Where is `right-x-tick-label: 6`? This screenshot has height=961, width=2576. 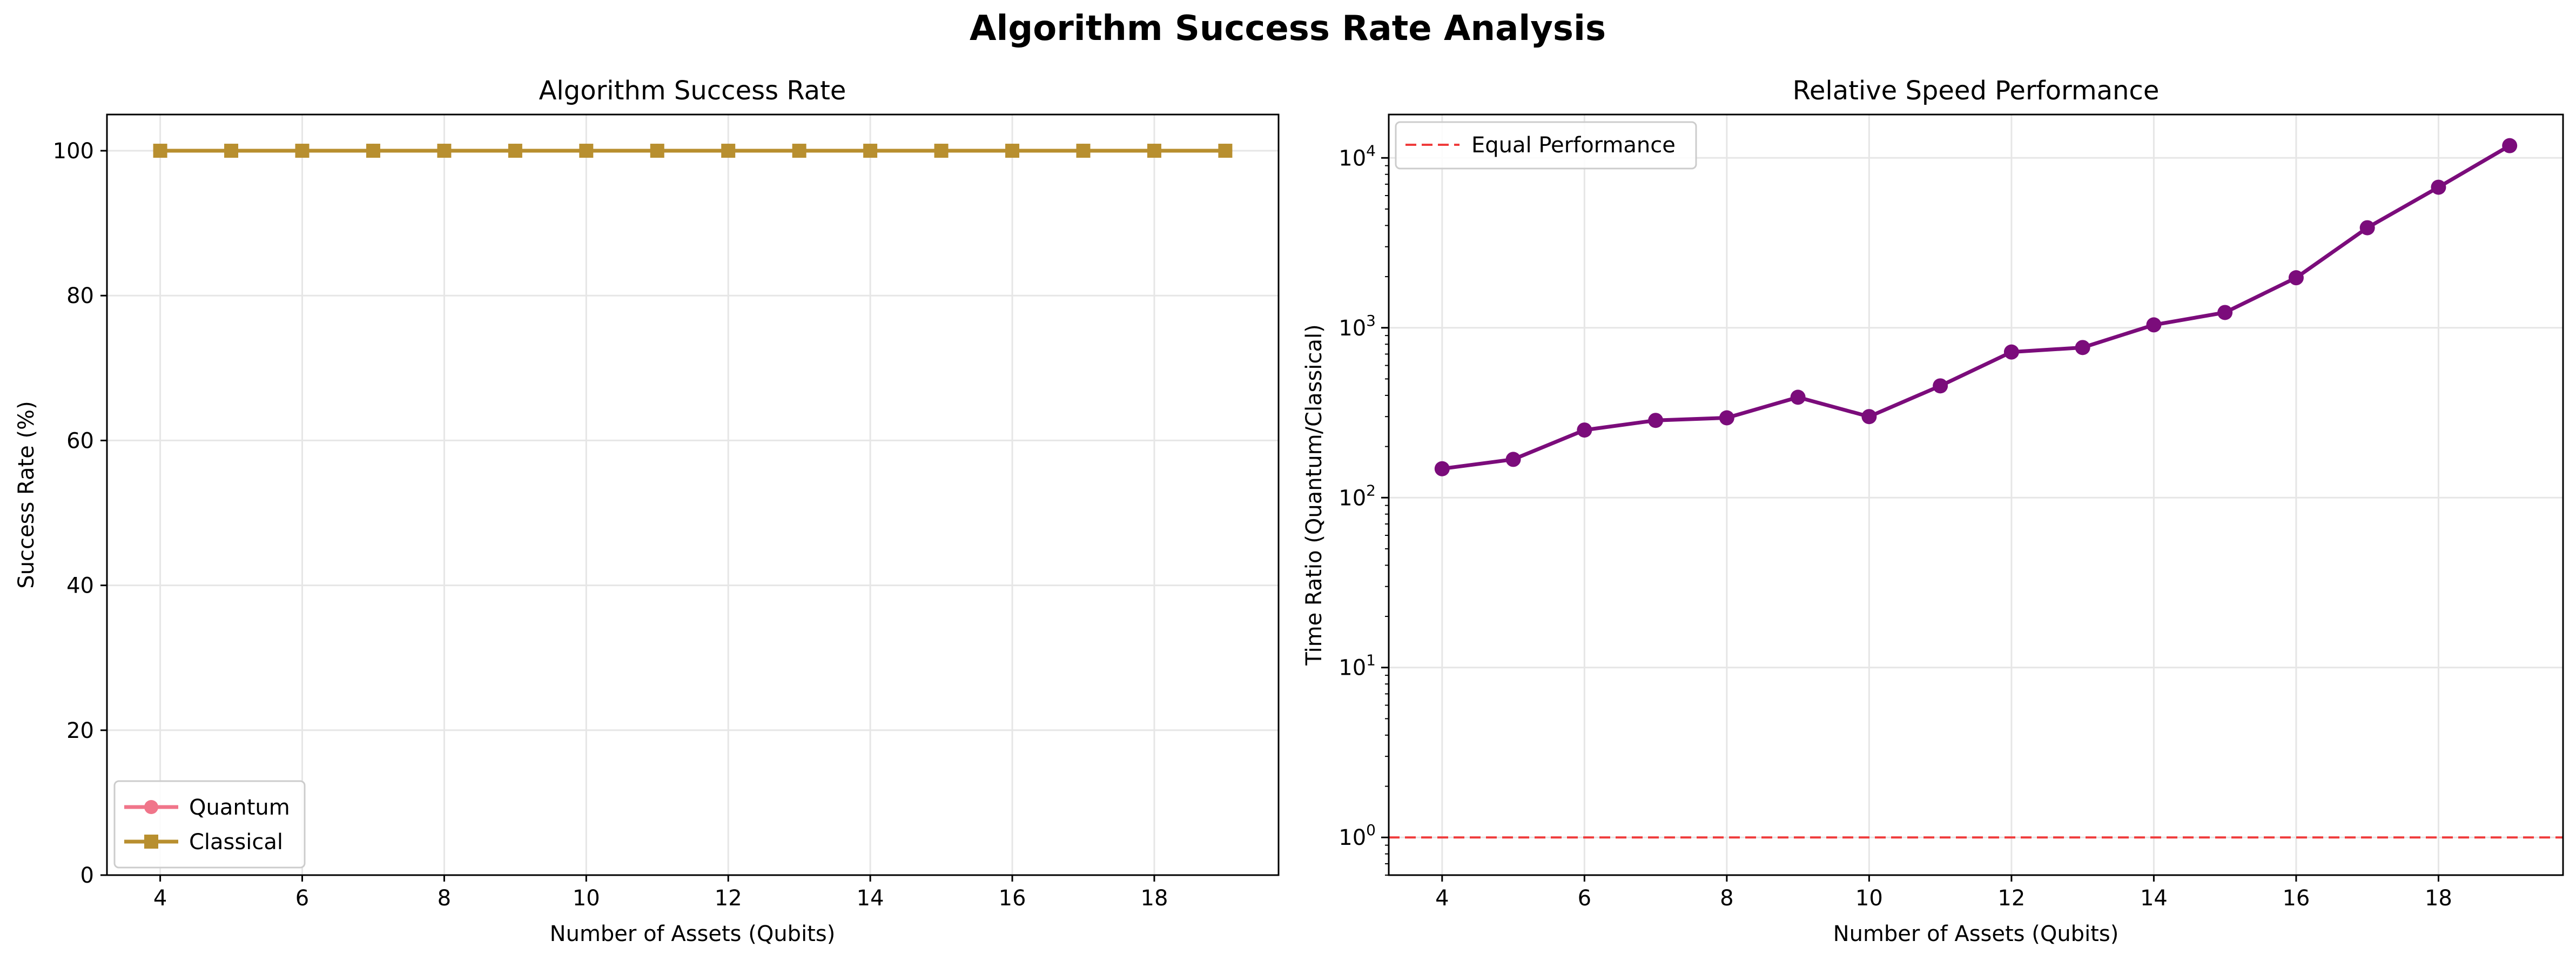
right-x-tick-label: 6 is located at coordinates (1584, 898).